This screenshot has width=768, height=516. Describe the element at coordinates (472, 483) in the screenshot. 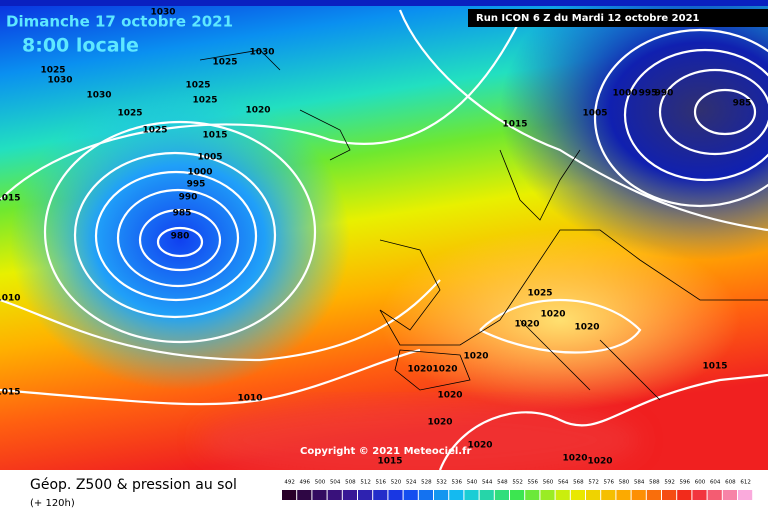

I see `legend-label: 540` at that location.